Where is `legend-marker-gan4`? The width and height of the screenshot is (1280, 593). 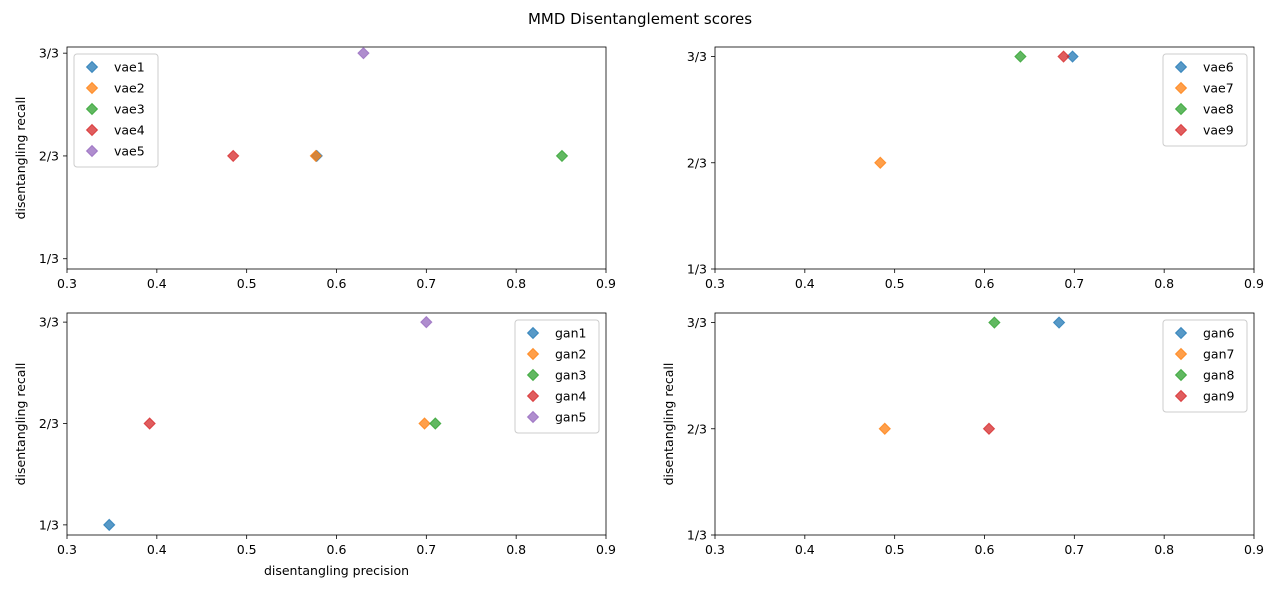
legend-marker-gan4 is located at coordinates (533, 396).